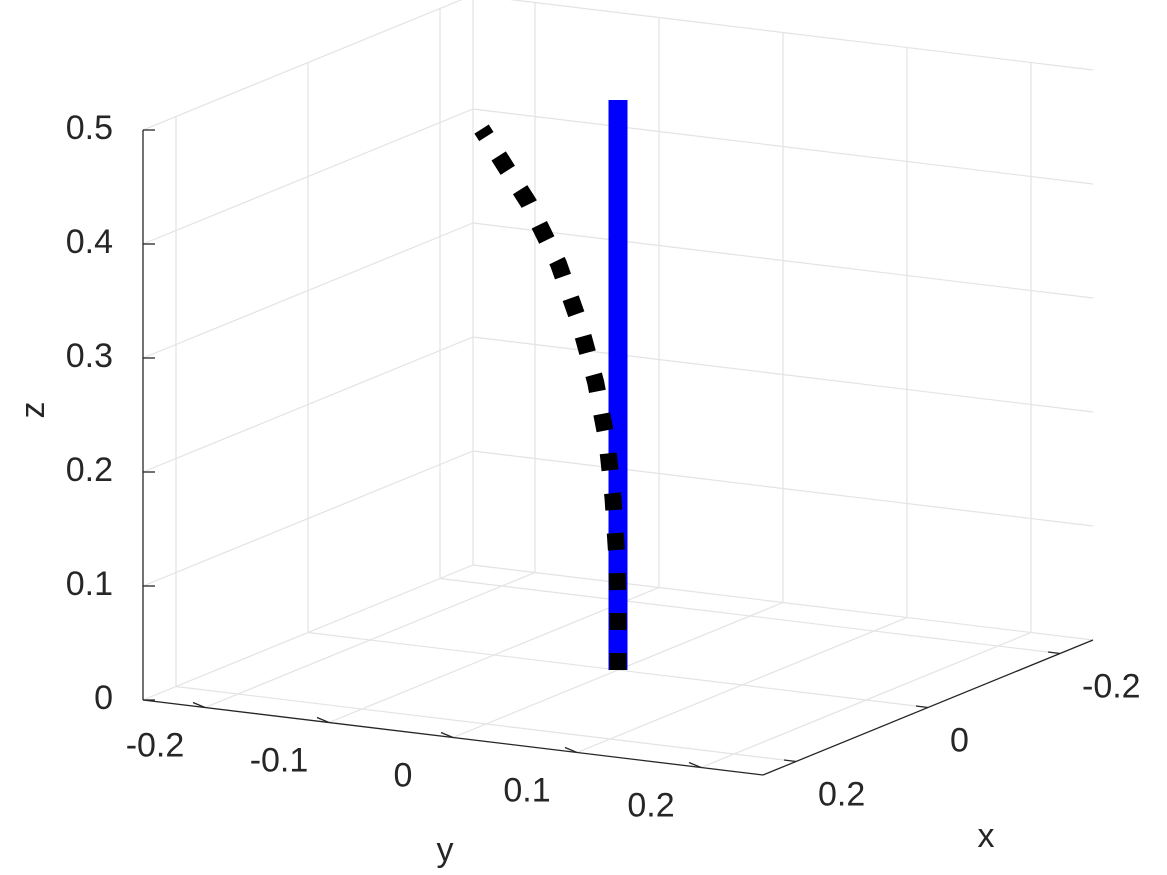 The height and width of the screenshot is (875, 1167). What do you see at coordinates (89, 584) in the screenshot?
I see `z-tick-label: 0.1` at bounding box center [89, 584].